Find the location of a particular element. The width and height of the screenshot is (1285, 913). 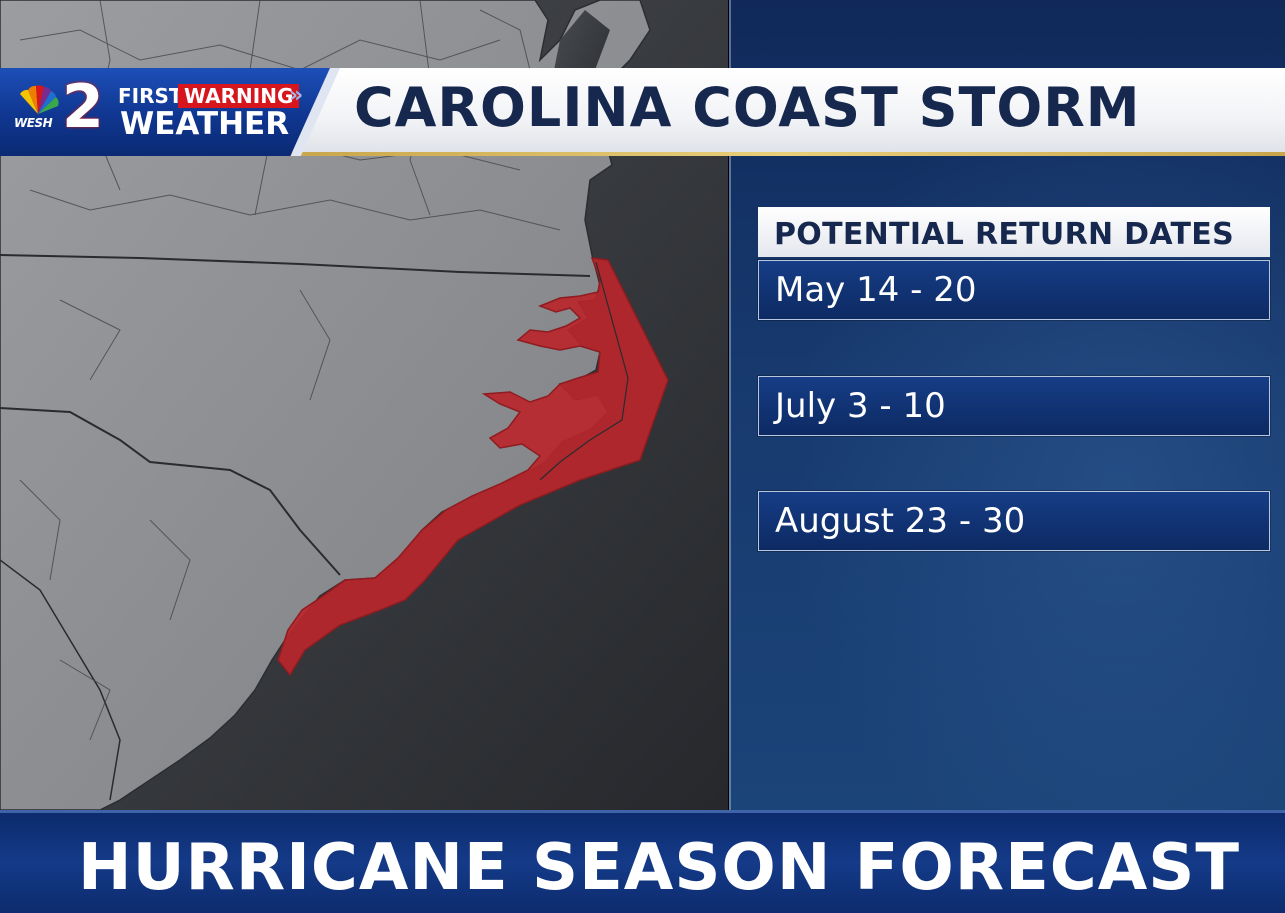

date-label: August 23 - 30 is located at coordinates (900, 521).